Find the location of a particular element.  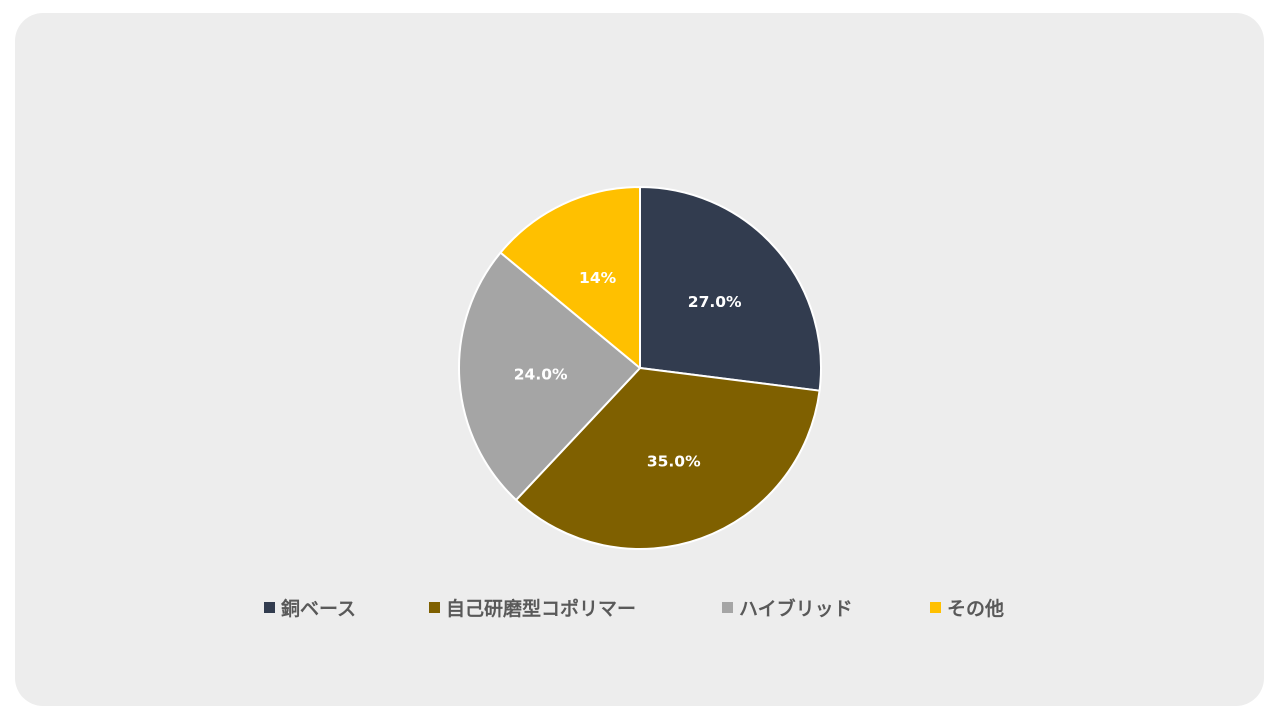

legend-item-copper-base: 銅ベース is located at coordinates (310, 608).